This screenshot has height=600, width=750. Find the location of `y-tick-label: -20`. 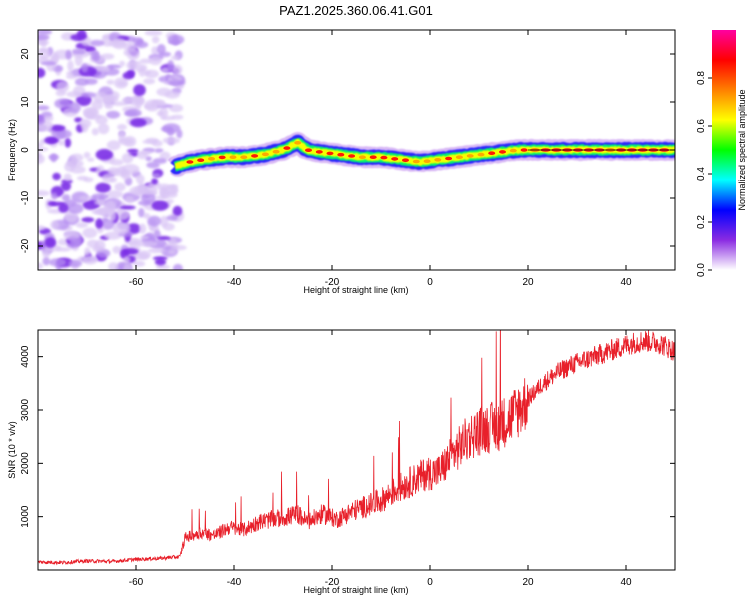

y-tick-label: -20 is located at coordinates (25, 245).